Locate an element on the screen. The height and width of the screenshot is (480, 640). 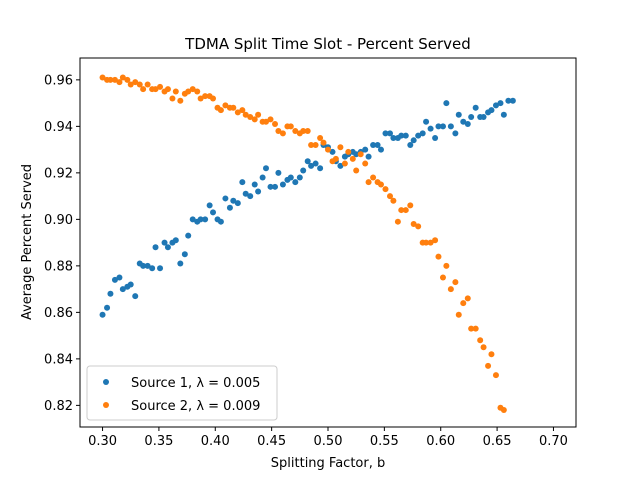
x-axis-label: Splitting Factor, b is located at coordinates (328, 463).